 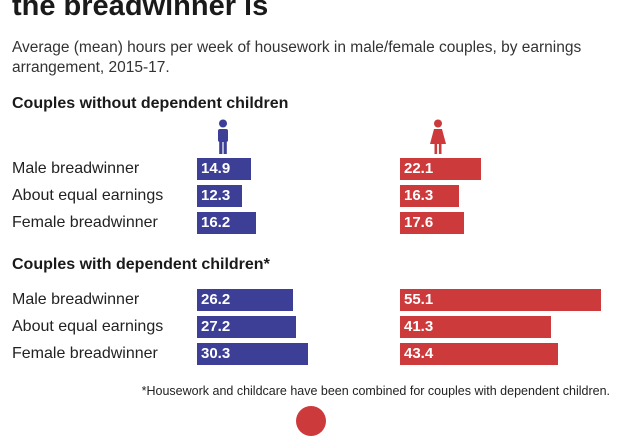 What do you see at coordinates (216, 326) in the screenshot?
I see `data-label: 27.2` at bounding box center [216, 326].